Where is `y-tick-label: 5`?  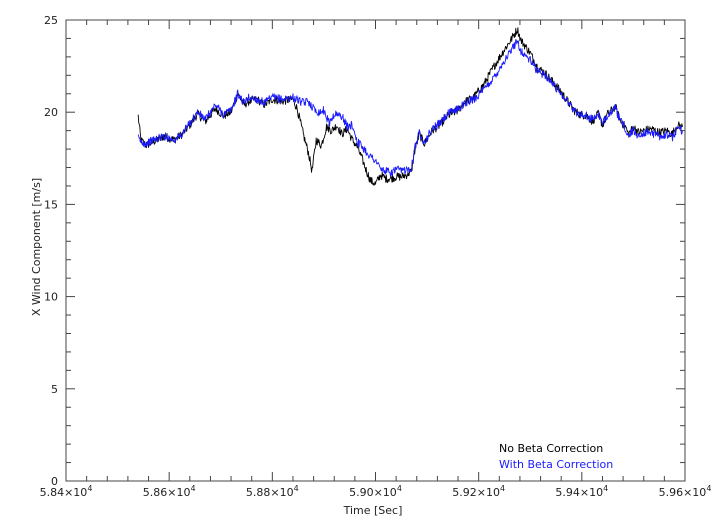 y-tick-label: 5 is located at coordinates (54, 389).